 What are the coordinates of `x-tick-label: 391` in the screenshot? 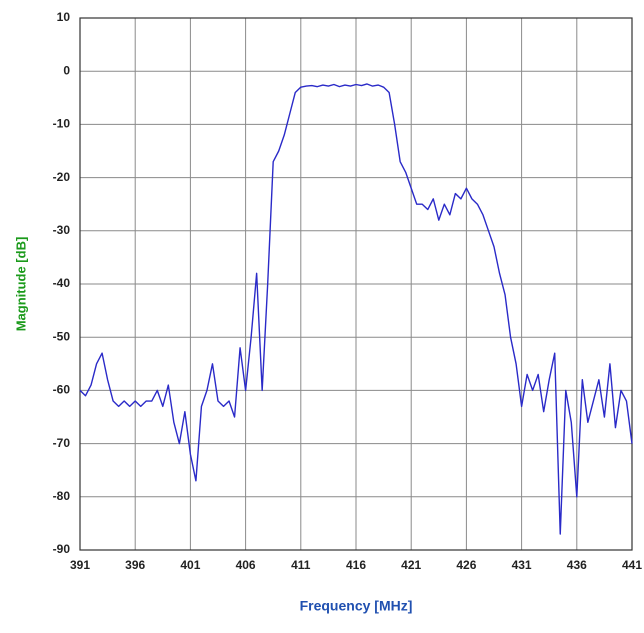 It's located at (80, 565).